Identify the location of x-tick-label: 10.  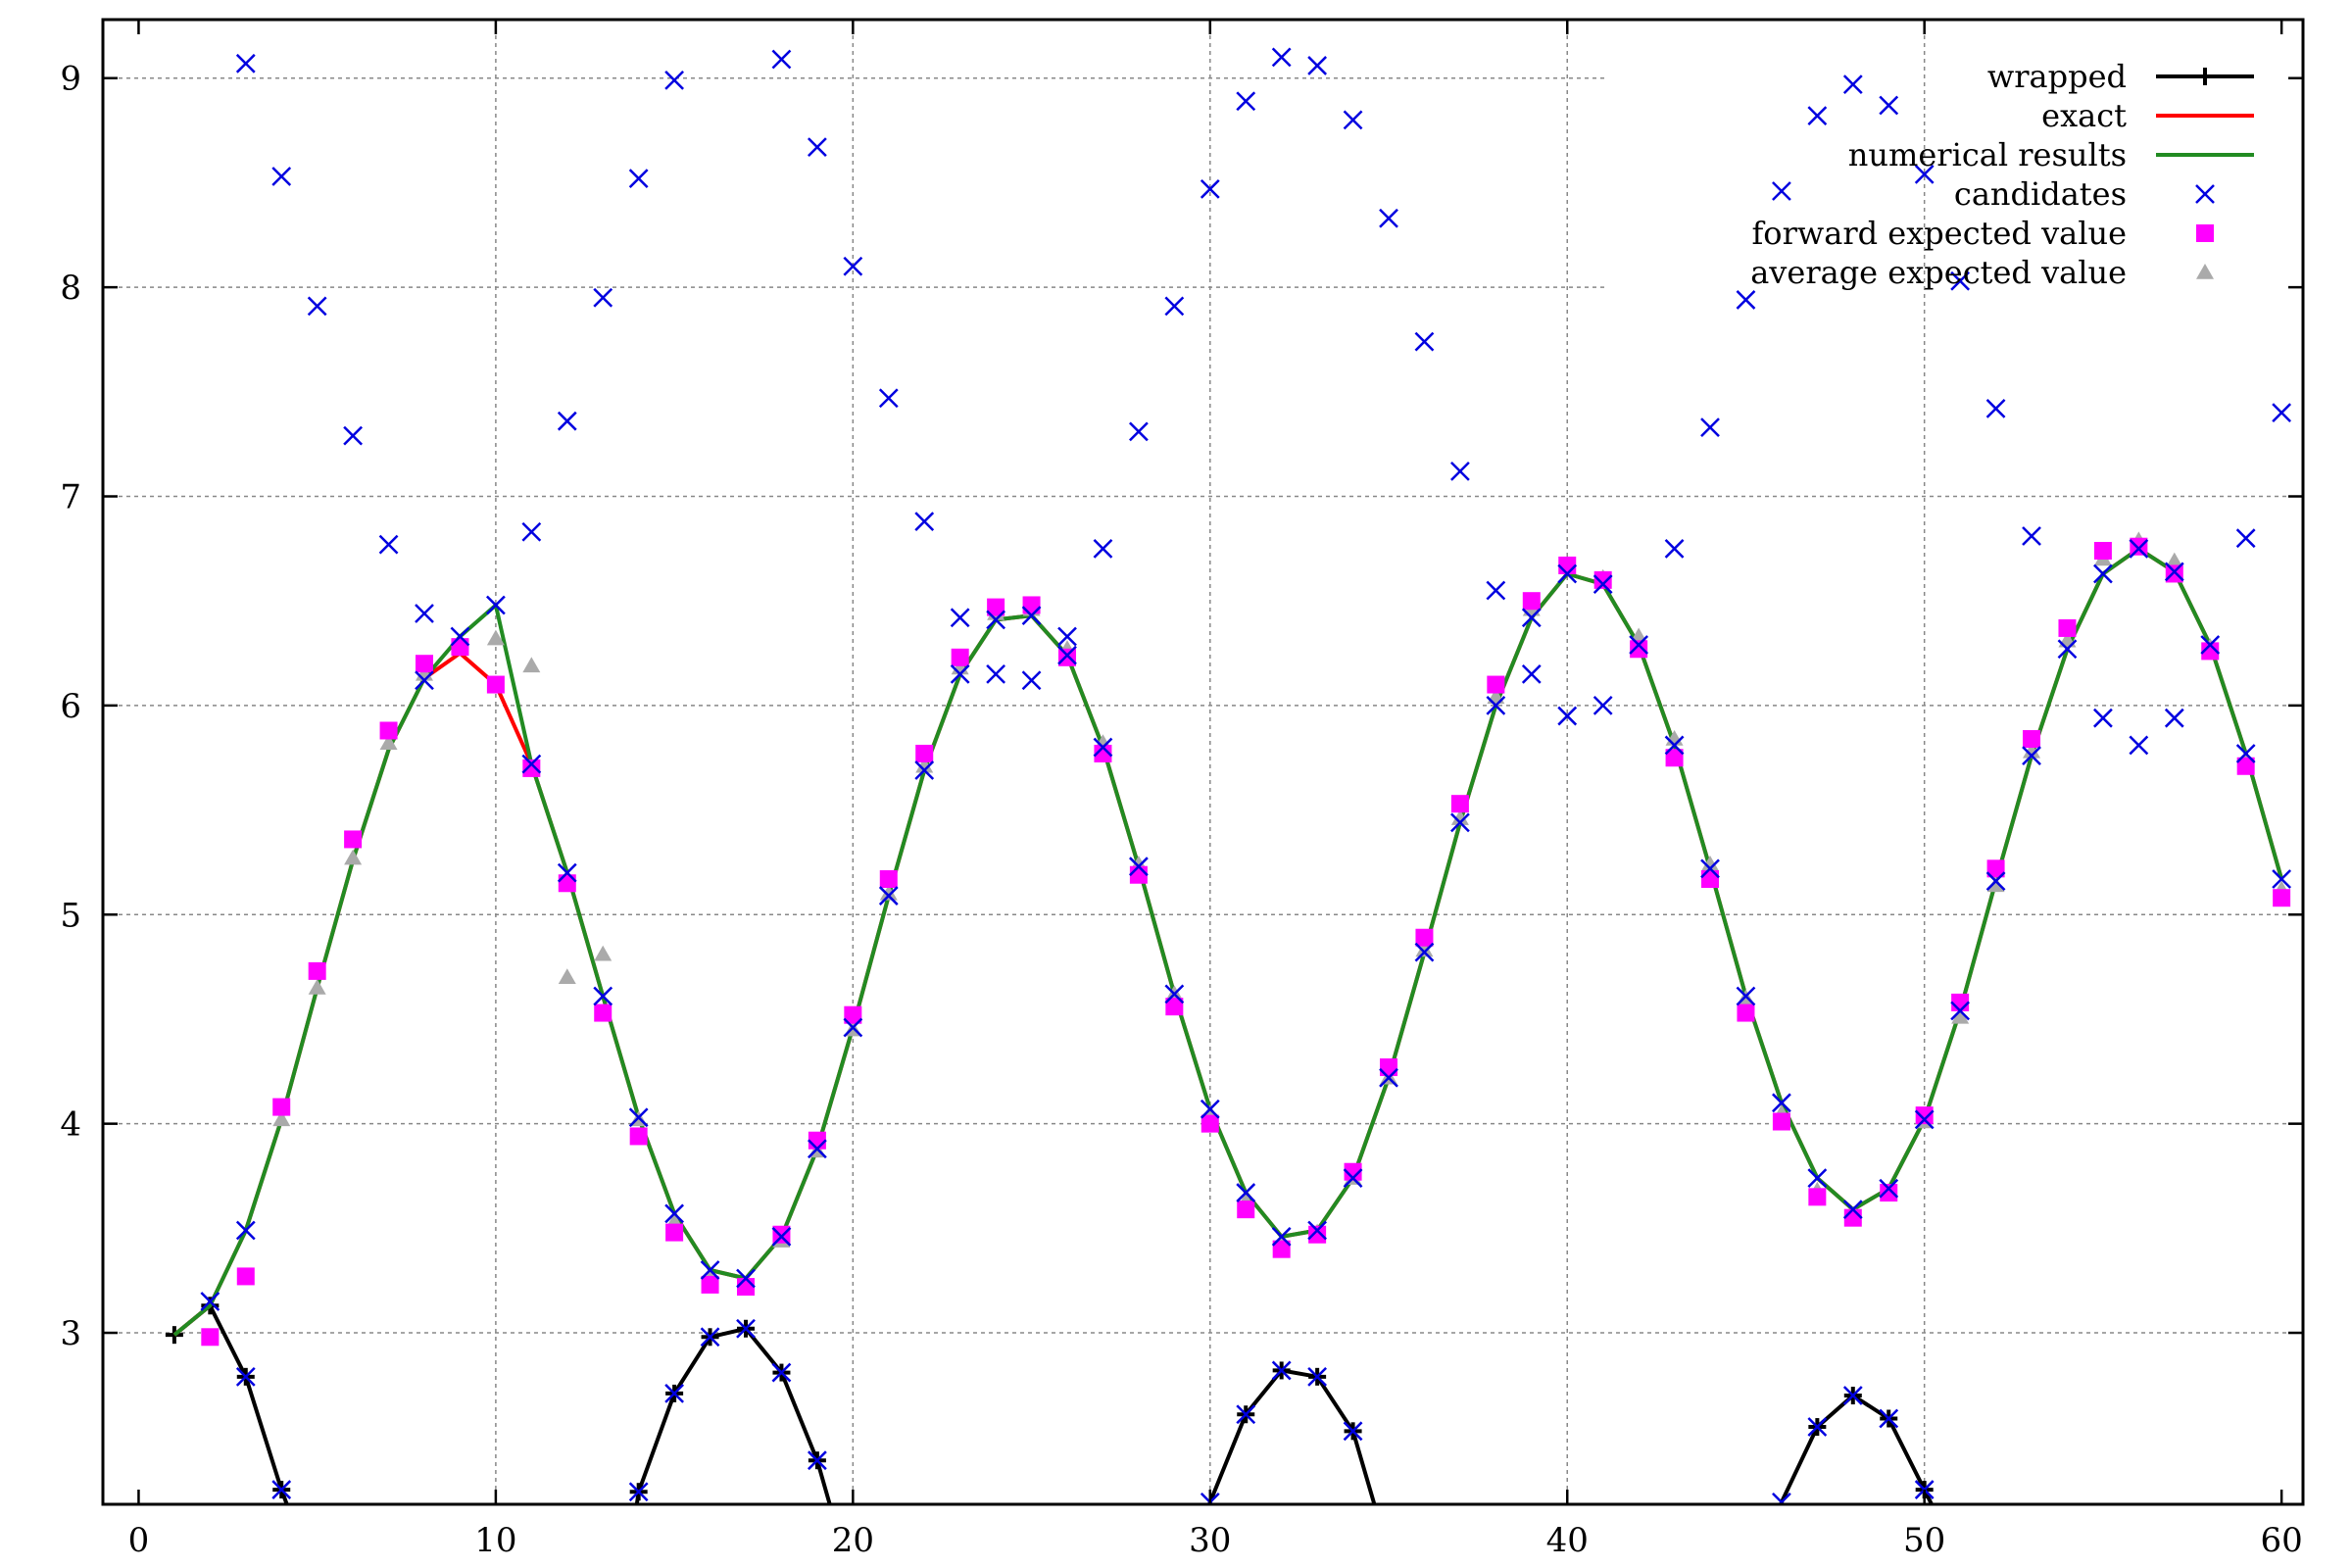
(495, 1540).